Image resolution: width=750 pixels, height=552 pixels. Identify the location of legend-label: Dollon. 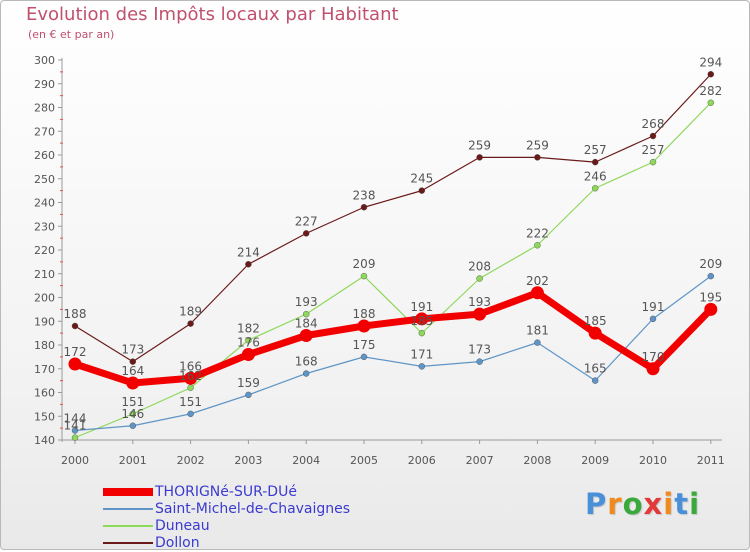
(177, 543).